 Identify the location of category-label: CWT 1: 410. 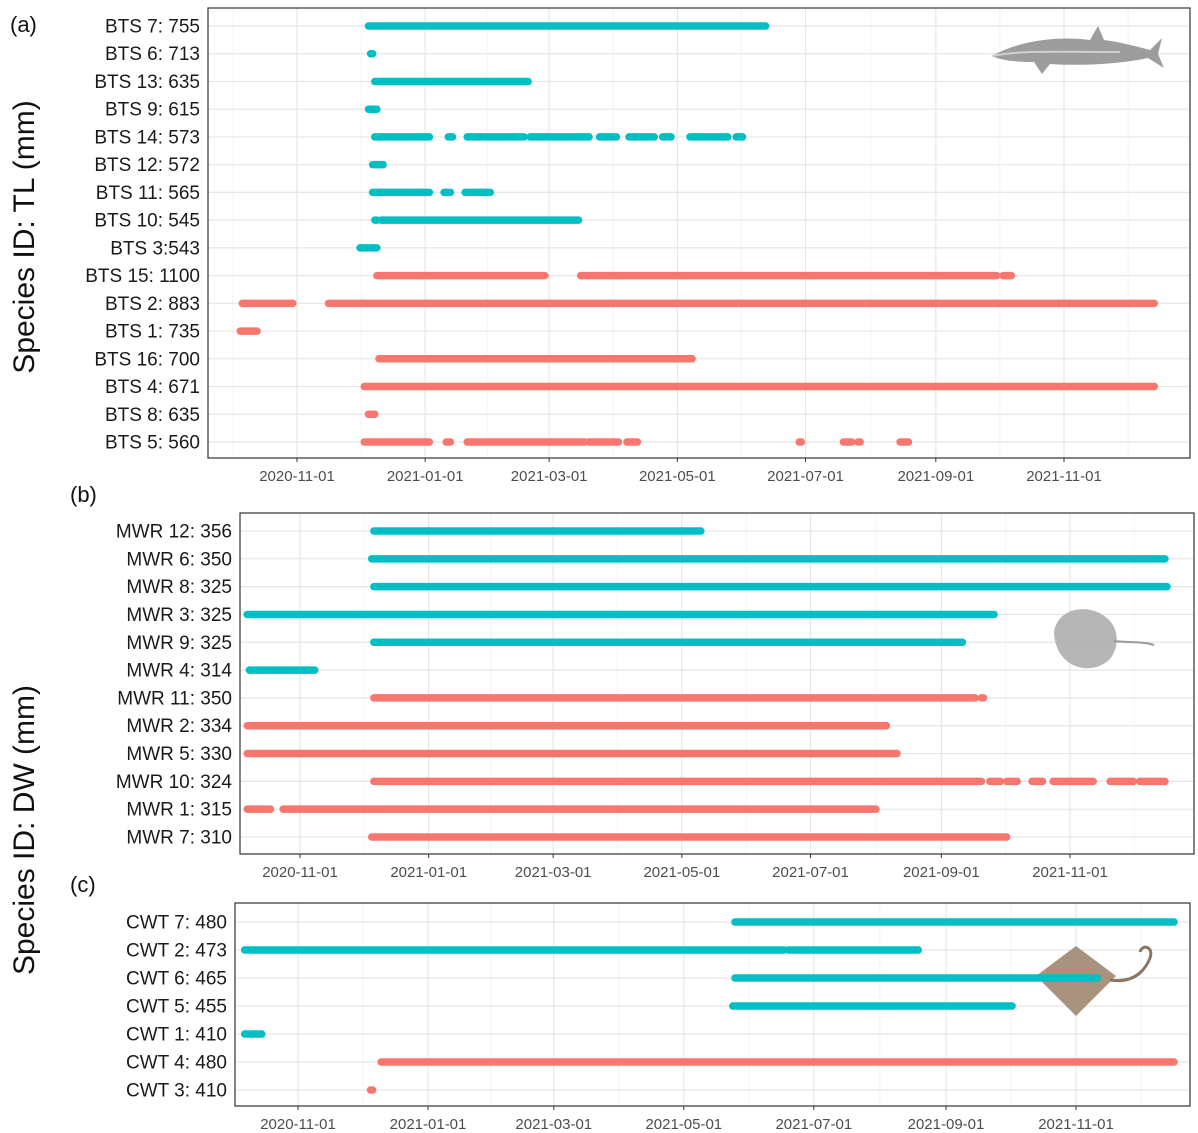
(176, 1035).